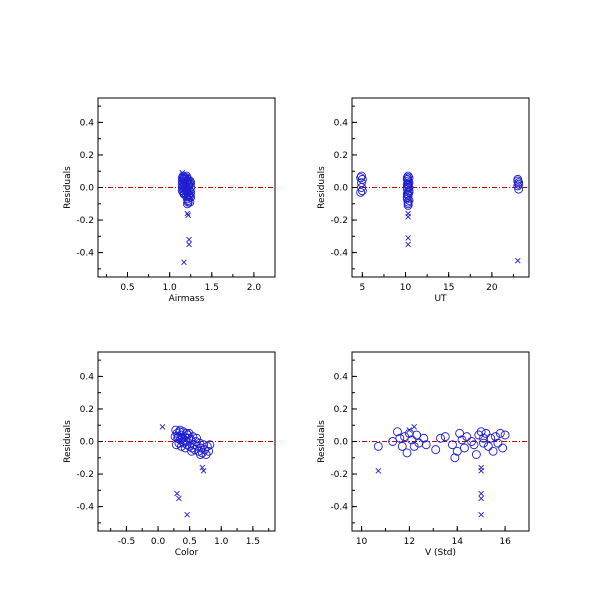 The image size is (608, 608). Describe the element at coordinates (409, 542) in the screenshot. I see `x-tick-label: 12` at that location.